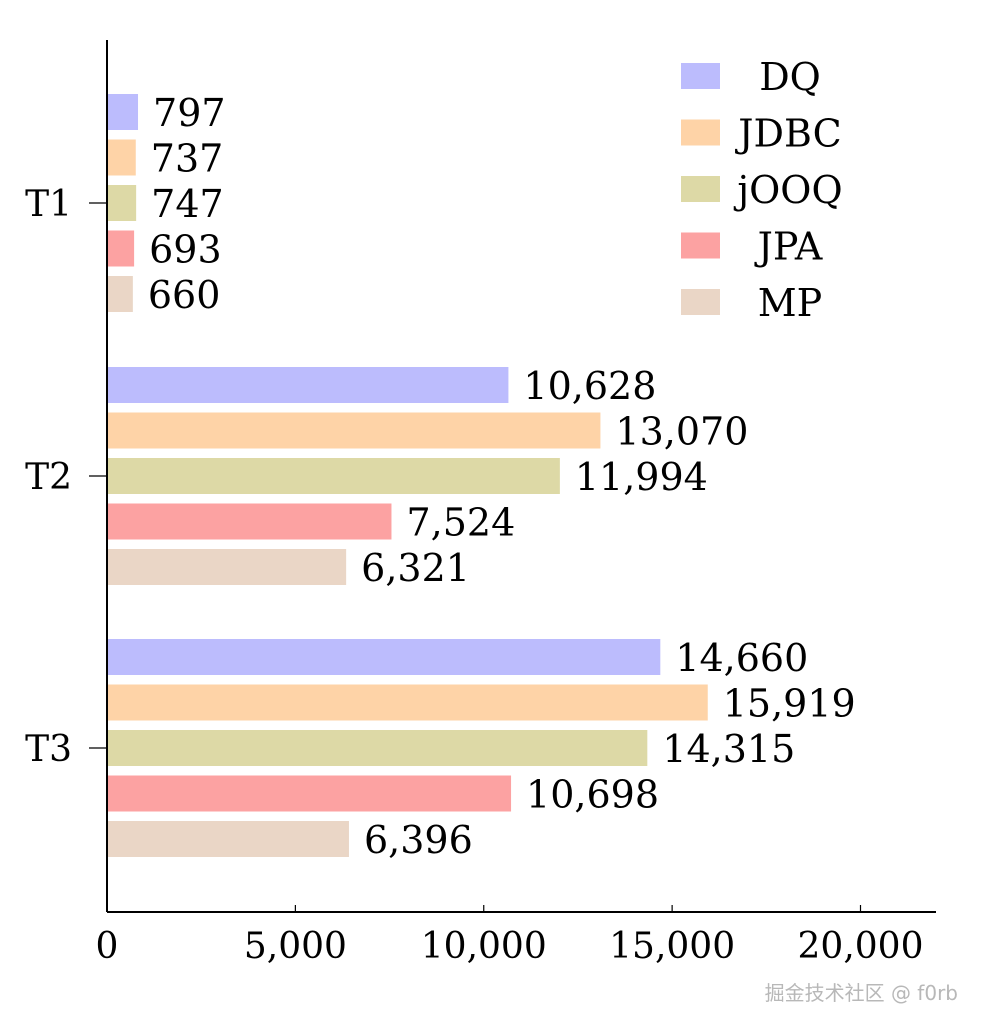 This screenshot has height=1036, width=986. I want to click on legend-label: JPA, so click(788, 247).